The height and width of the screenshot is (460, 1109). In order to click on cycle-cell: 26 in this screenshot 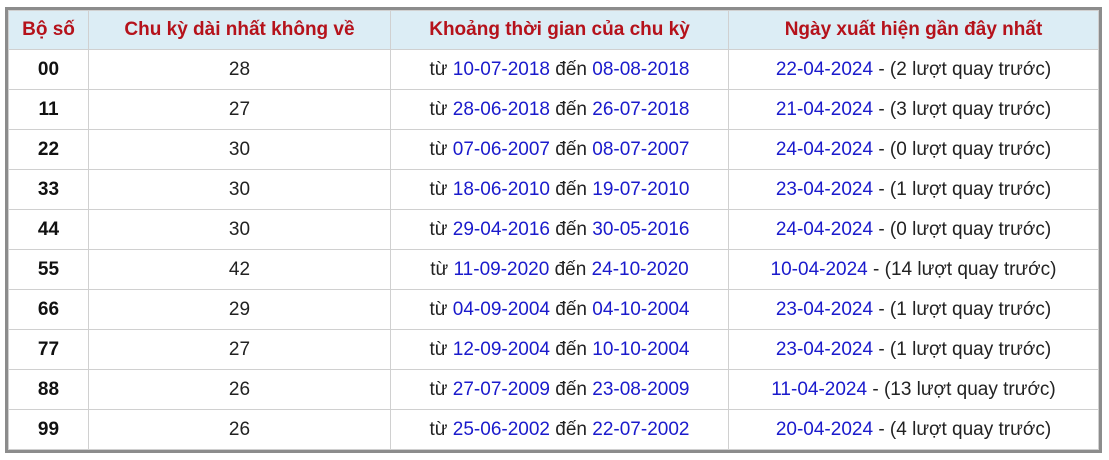, I will do `click(239, 429)`.